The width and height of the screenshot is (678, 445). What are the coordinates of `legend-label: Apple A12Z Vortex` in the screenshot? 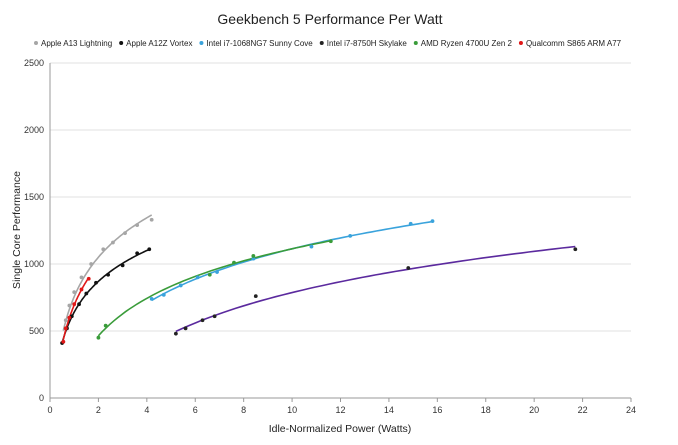 It's located at (159, 43).